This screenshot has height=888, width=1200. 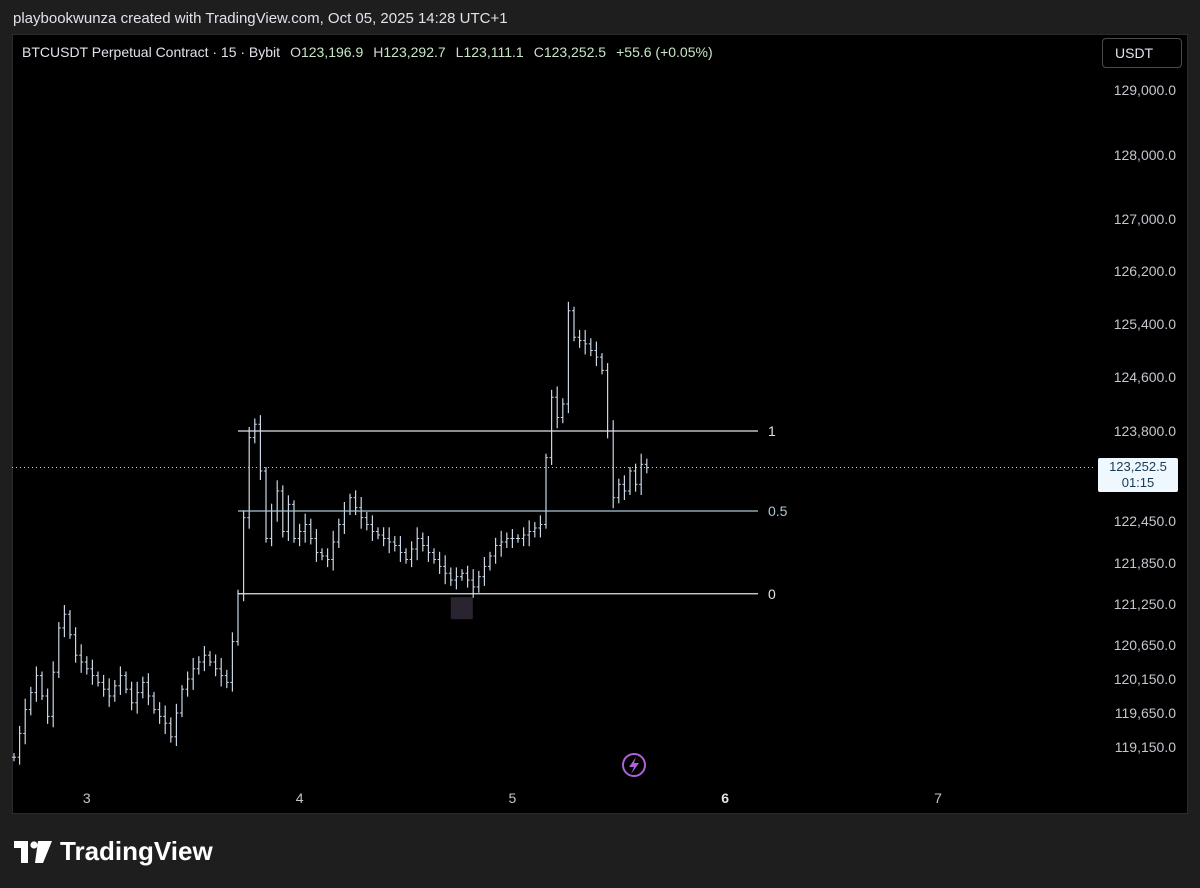 I want to click on last-price-value: 123,252.5, so click(x=1138, y=466).